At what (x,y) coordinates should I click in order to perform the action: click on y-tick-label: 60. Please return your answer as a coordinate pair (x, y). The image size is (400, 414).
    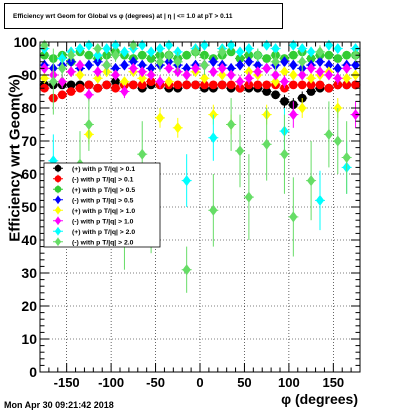
    Looking at the image, I should click on (29, 174).